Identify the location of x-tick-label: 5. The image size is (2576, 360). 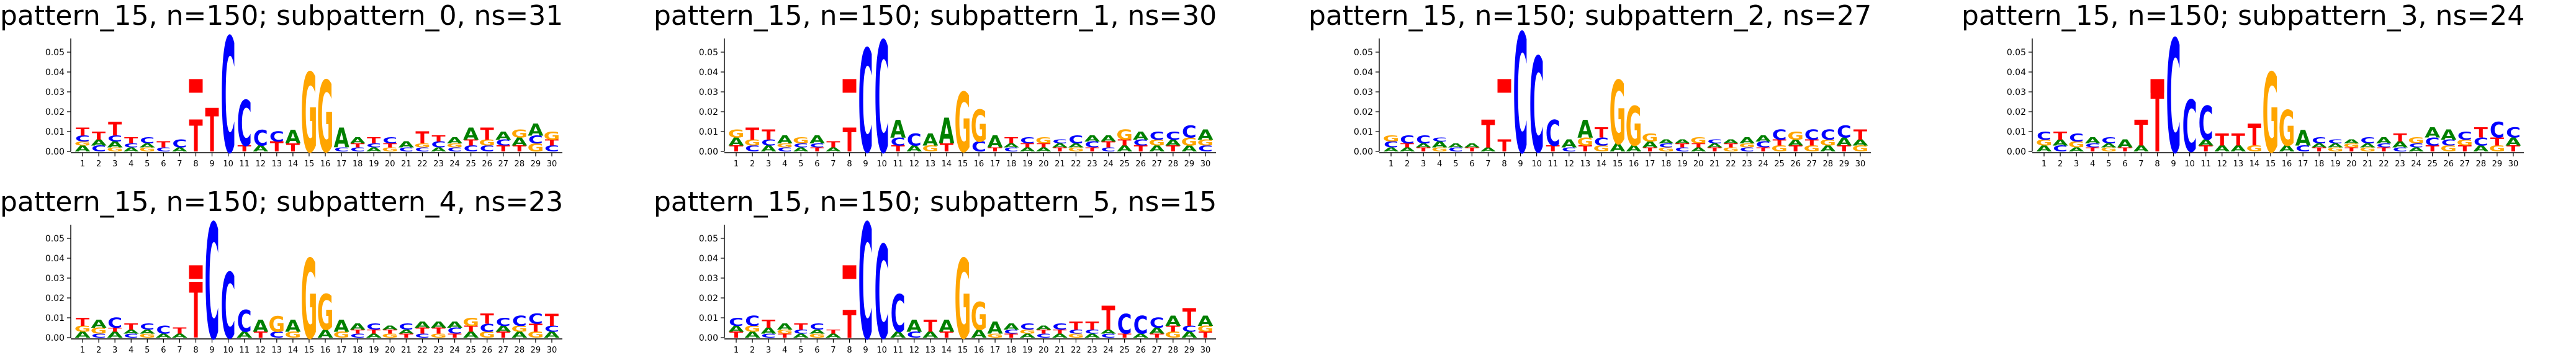
(1455, 164).